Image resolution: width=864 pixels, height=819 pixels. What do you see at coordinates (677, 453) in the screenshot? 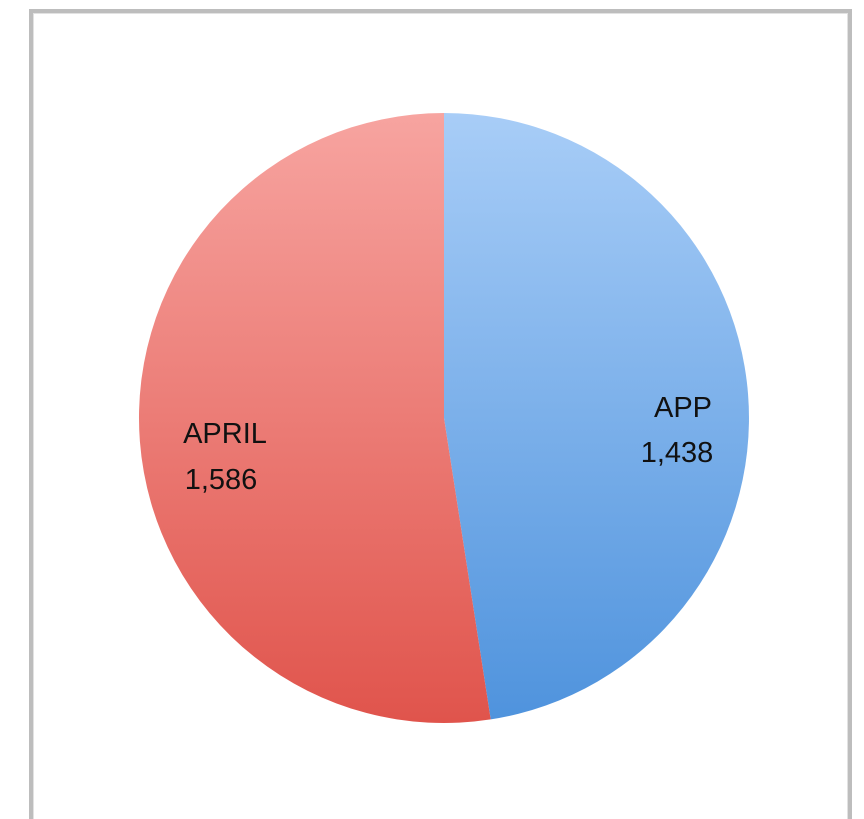
I see `slice-label-app-value: 1,438` at bounding box center [677, 453].